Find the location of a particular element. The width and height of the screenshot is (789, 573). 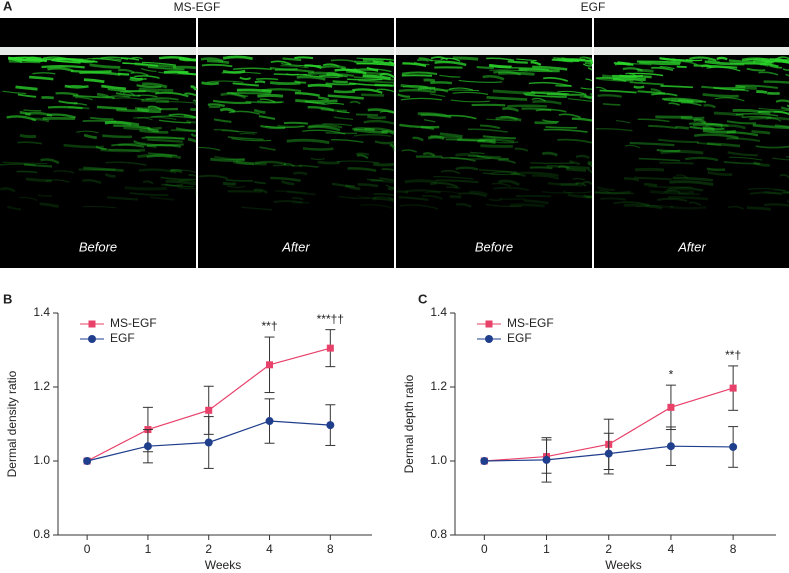

y-axis-label: Dermal depth ratio is located at coordinates (409, 423).